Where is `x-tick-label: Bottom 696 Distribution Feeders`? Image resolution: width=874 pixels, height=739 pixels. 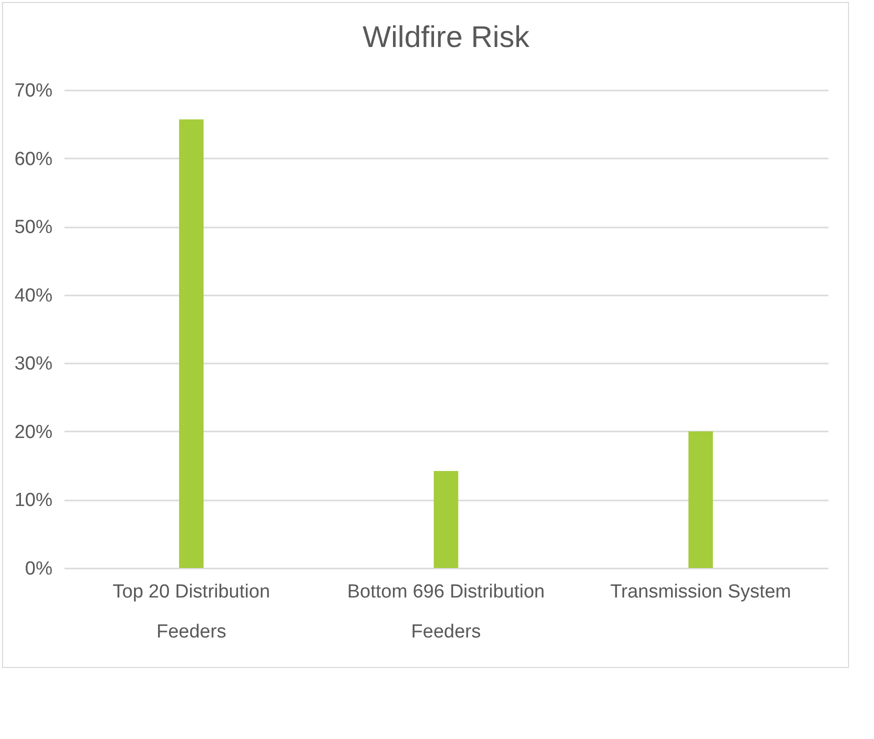
x-tick-label: Bottom 696 Distribution Feeders is located at coordinates (446, 612).